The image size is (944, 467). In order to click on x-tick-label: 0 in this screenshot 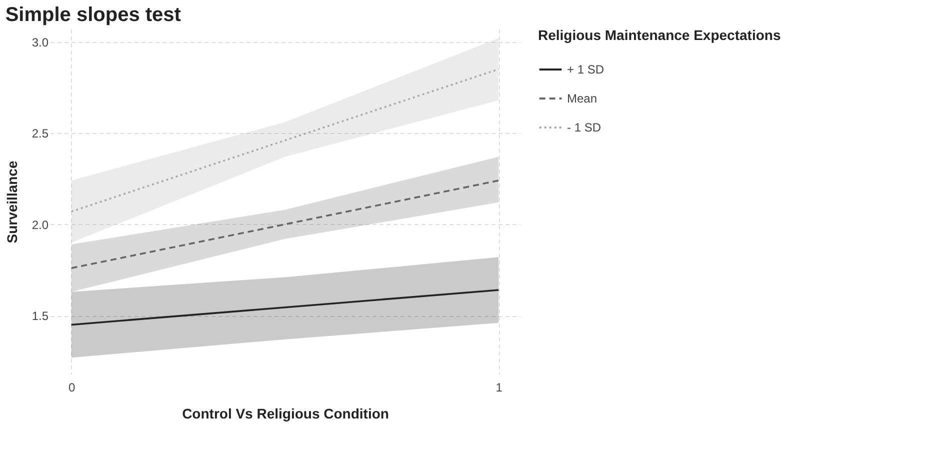, I will do `click(72, 387)`.